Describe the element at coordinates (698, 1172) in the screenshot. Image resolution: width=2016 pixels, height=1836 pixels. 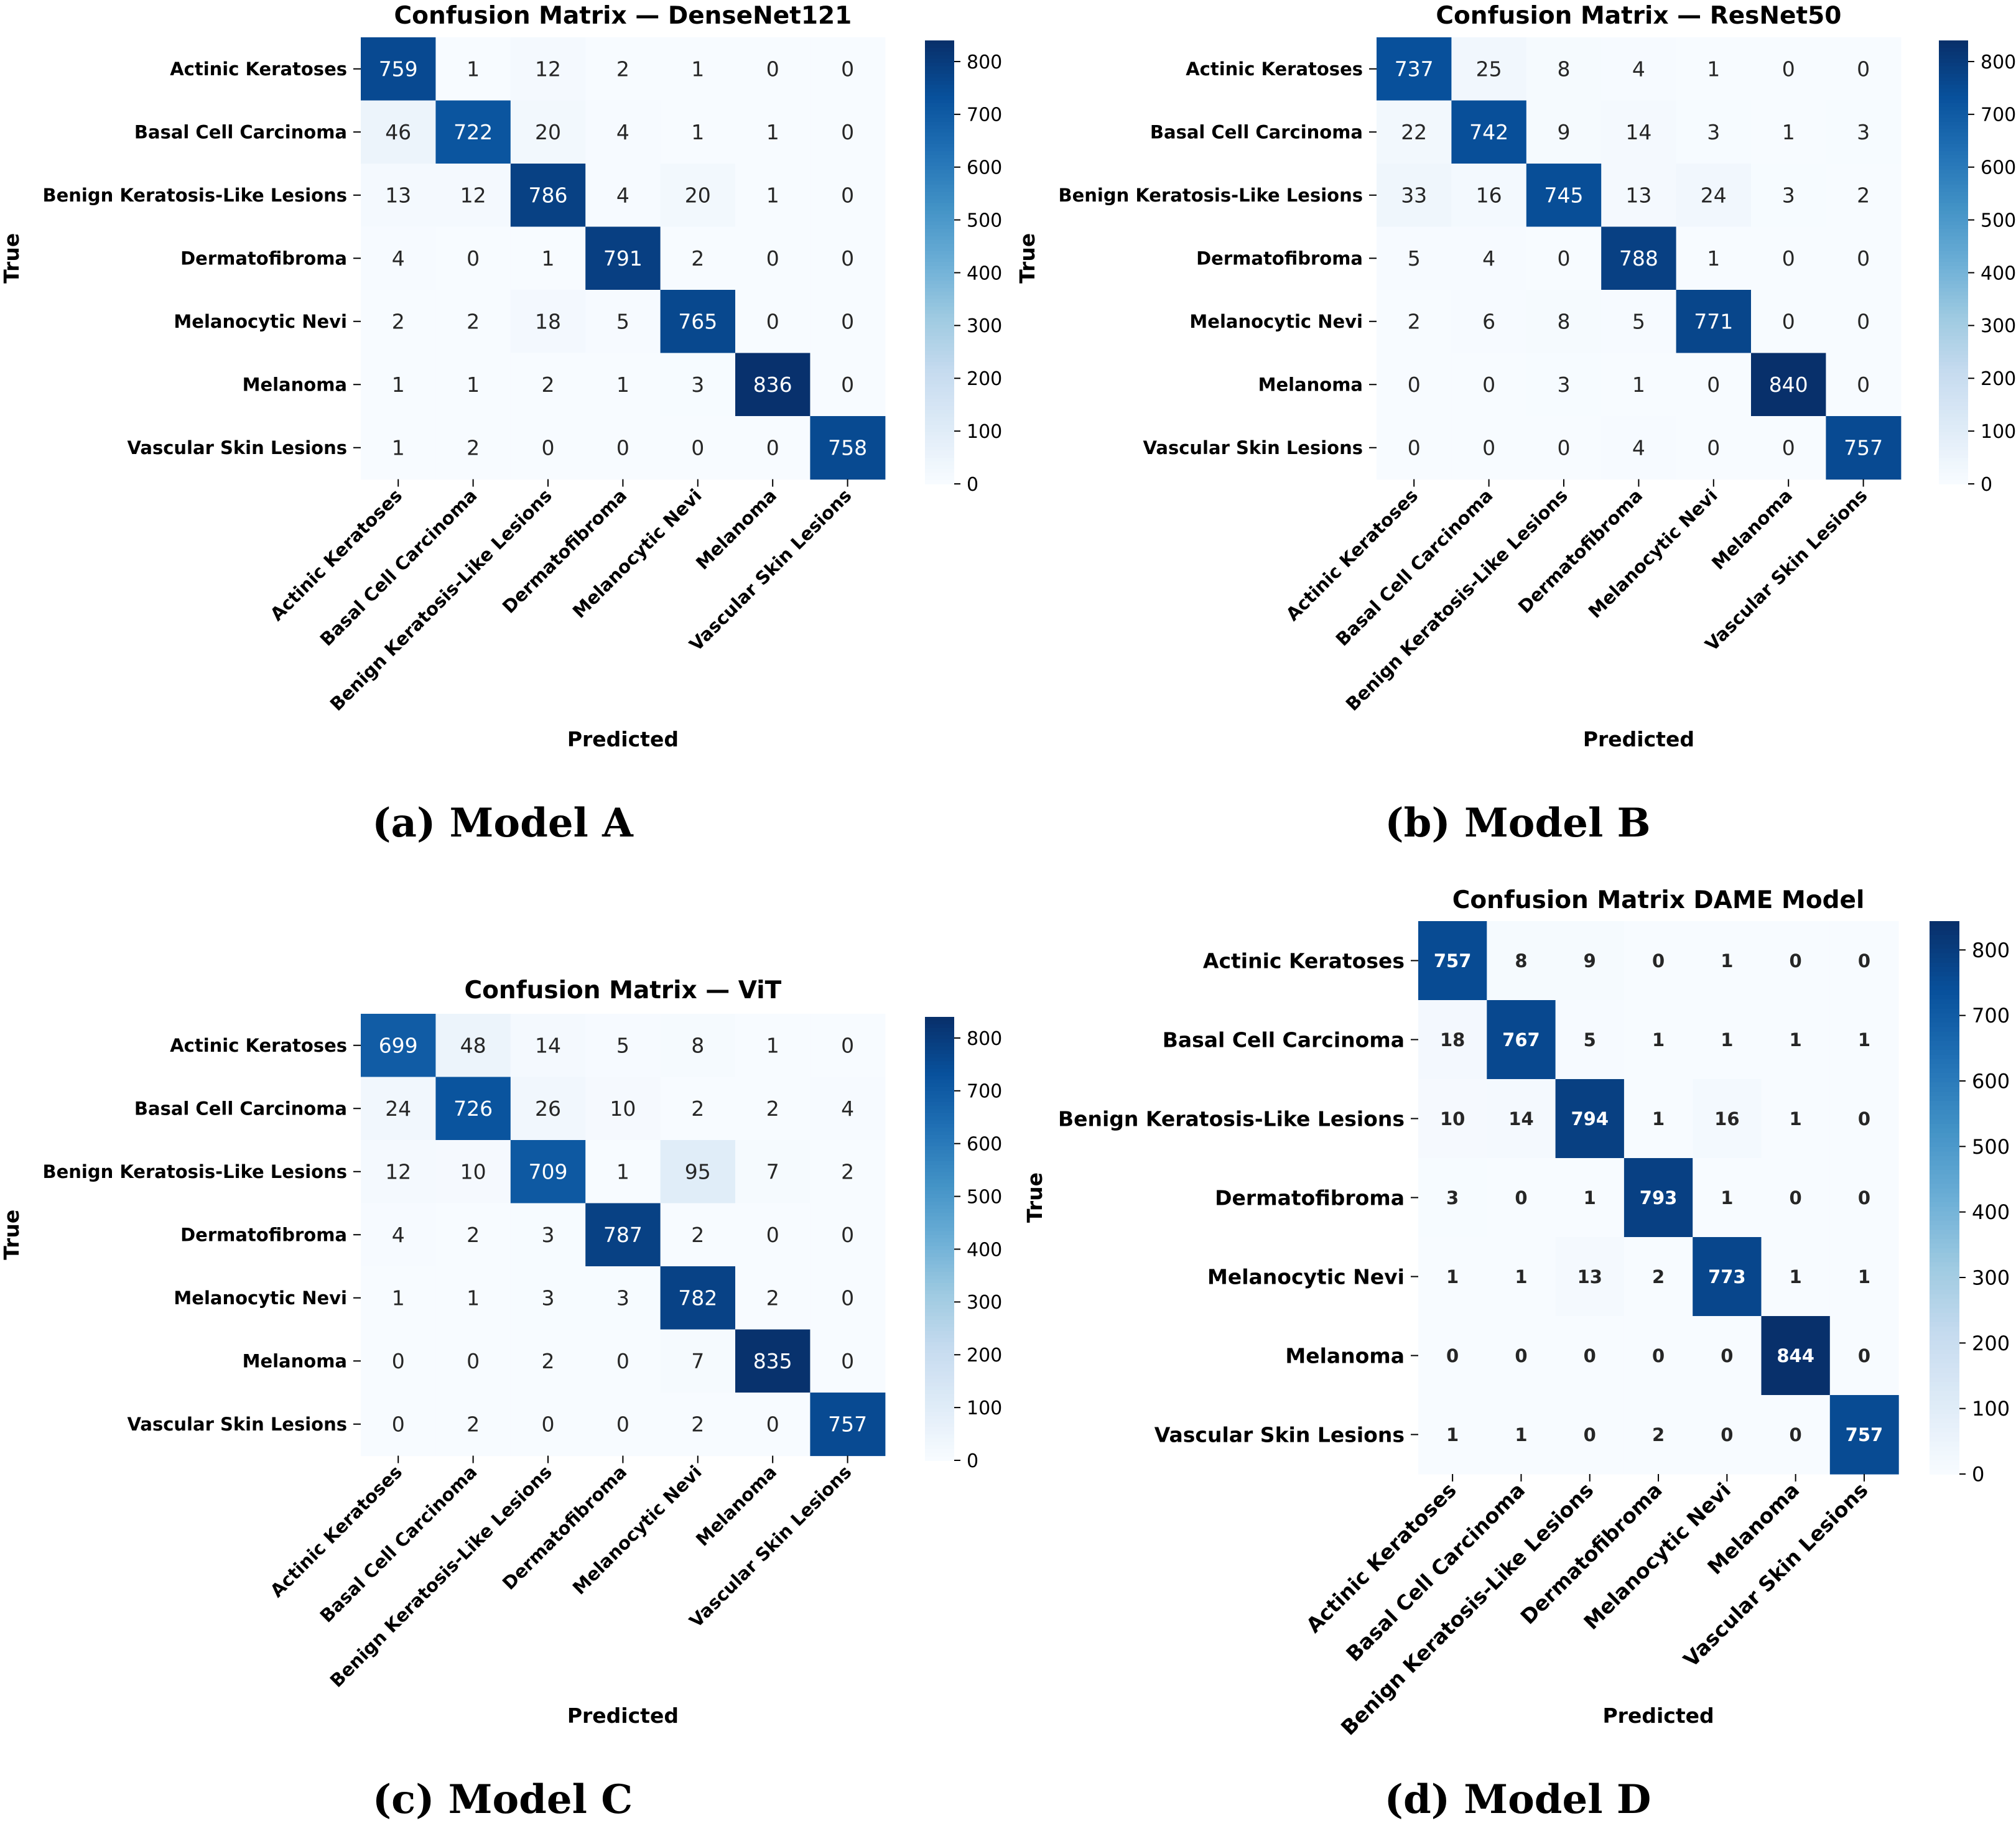
I see `cell-value-label: 95` at that location.